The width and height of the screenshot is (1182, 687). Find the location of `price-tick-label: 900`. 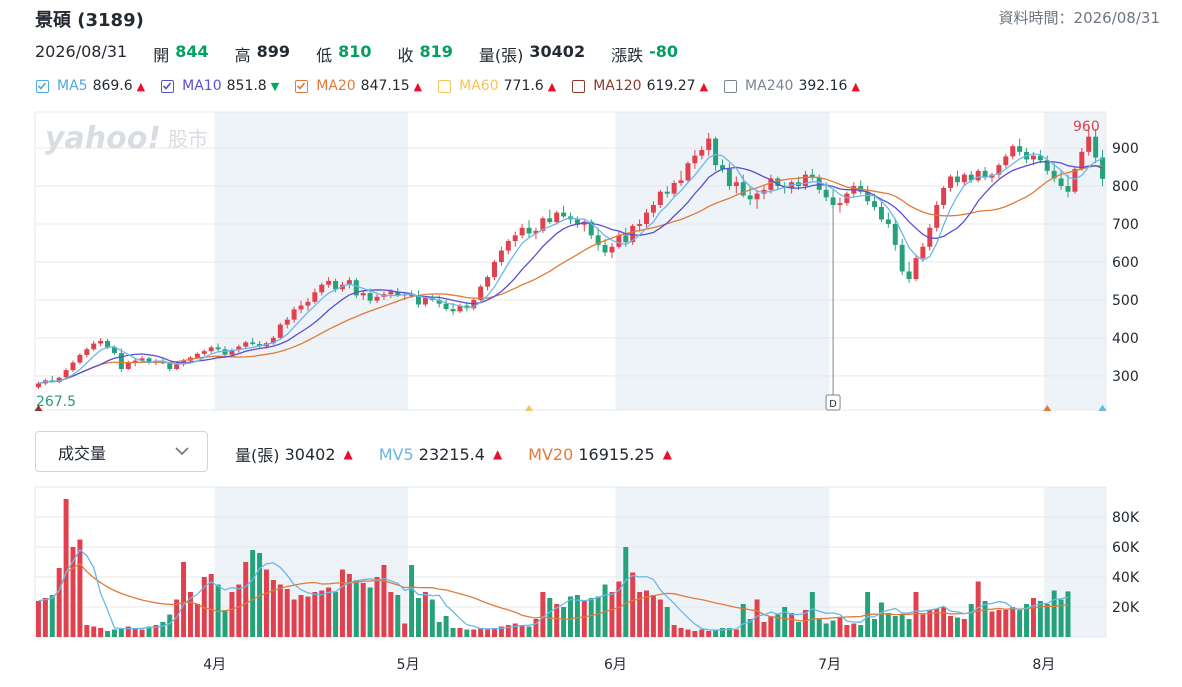

price-tick-label: 900 is located at coordinates (1125, 149).